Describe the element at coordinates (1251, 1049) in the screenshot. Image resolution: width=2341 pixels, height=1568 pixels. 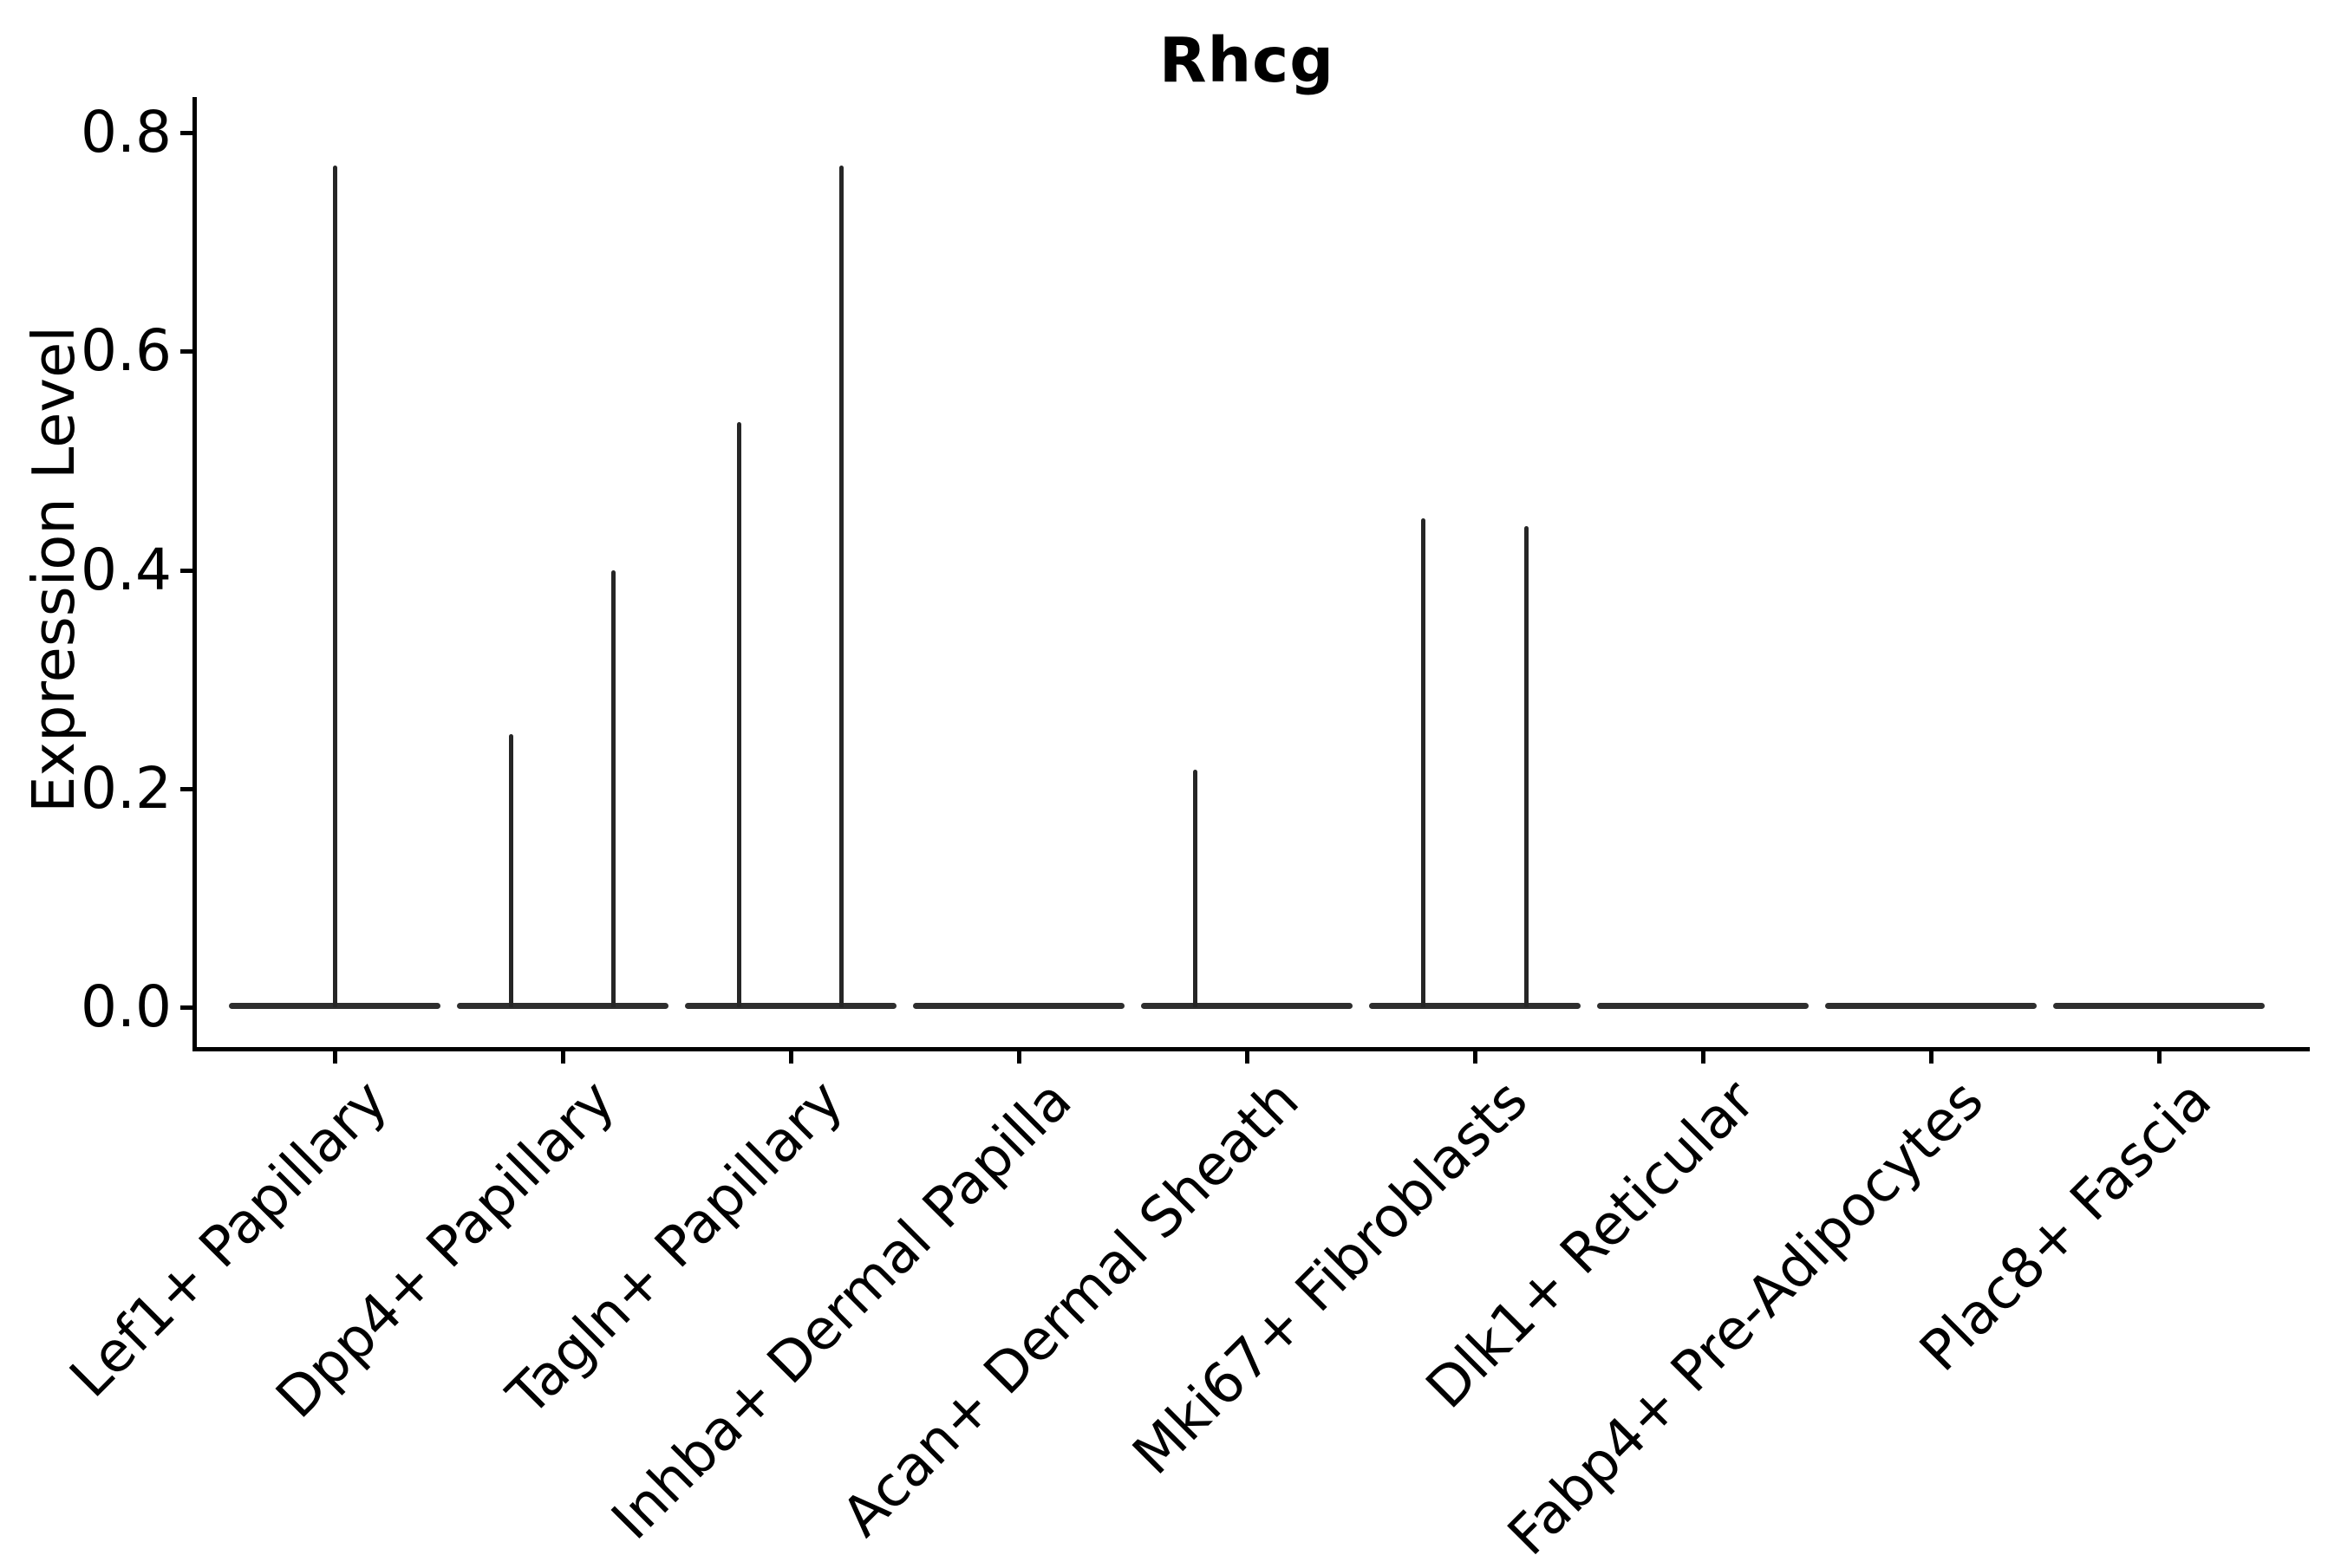
I see `x-axis-line` at that location.